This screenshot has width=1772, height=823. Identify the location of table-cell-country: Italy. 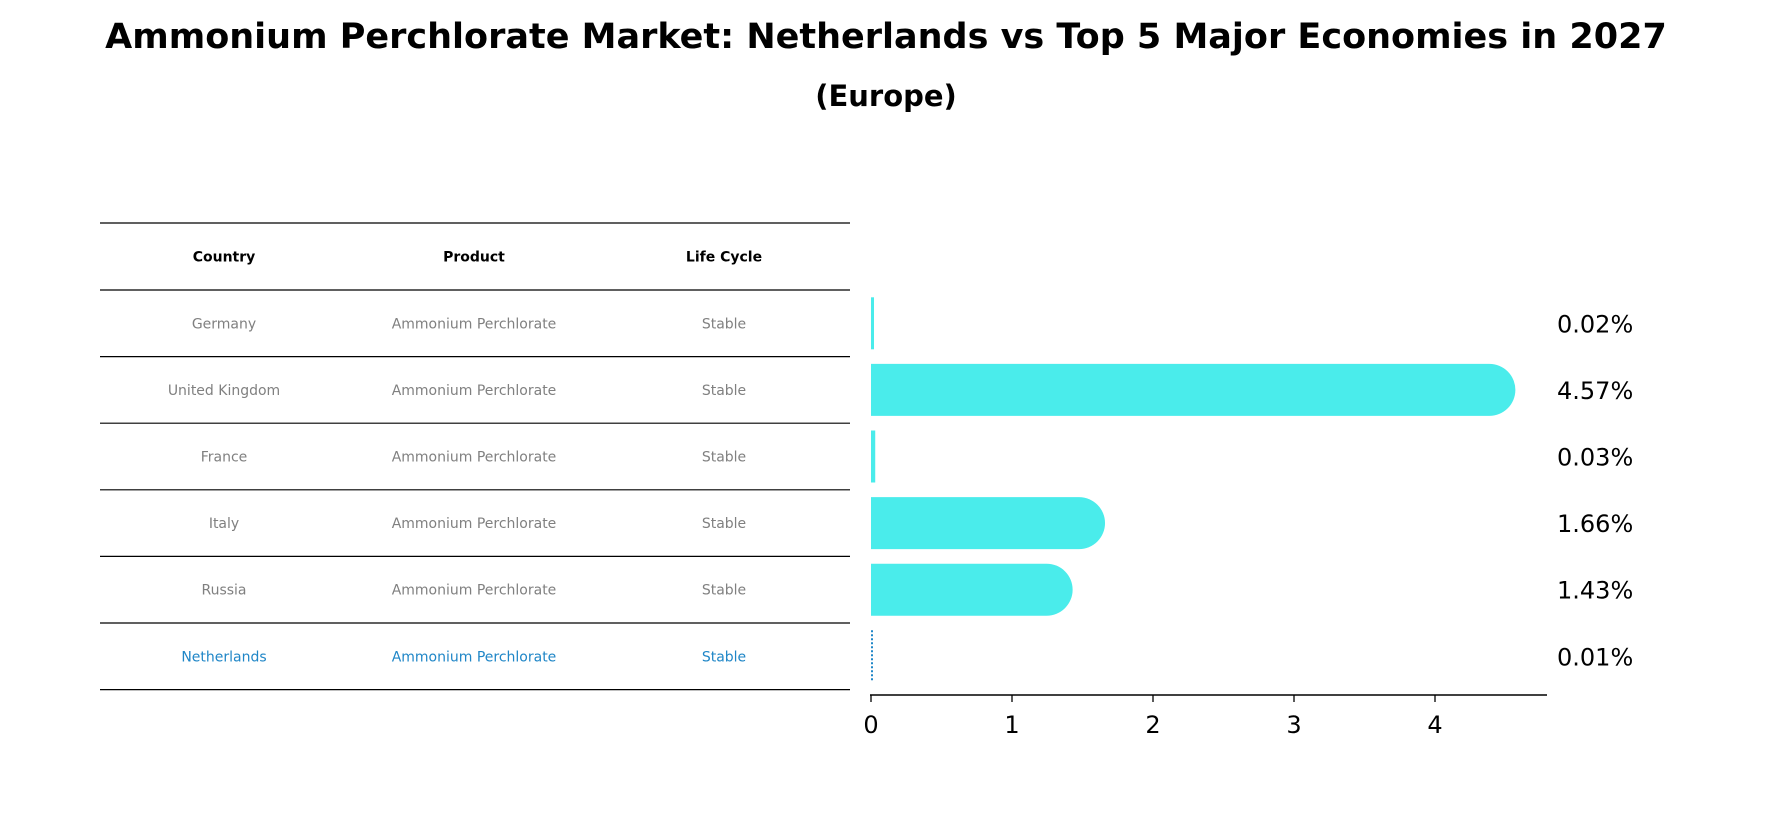
(224, 524).